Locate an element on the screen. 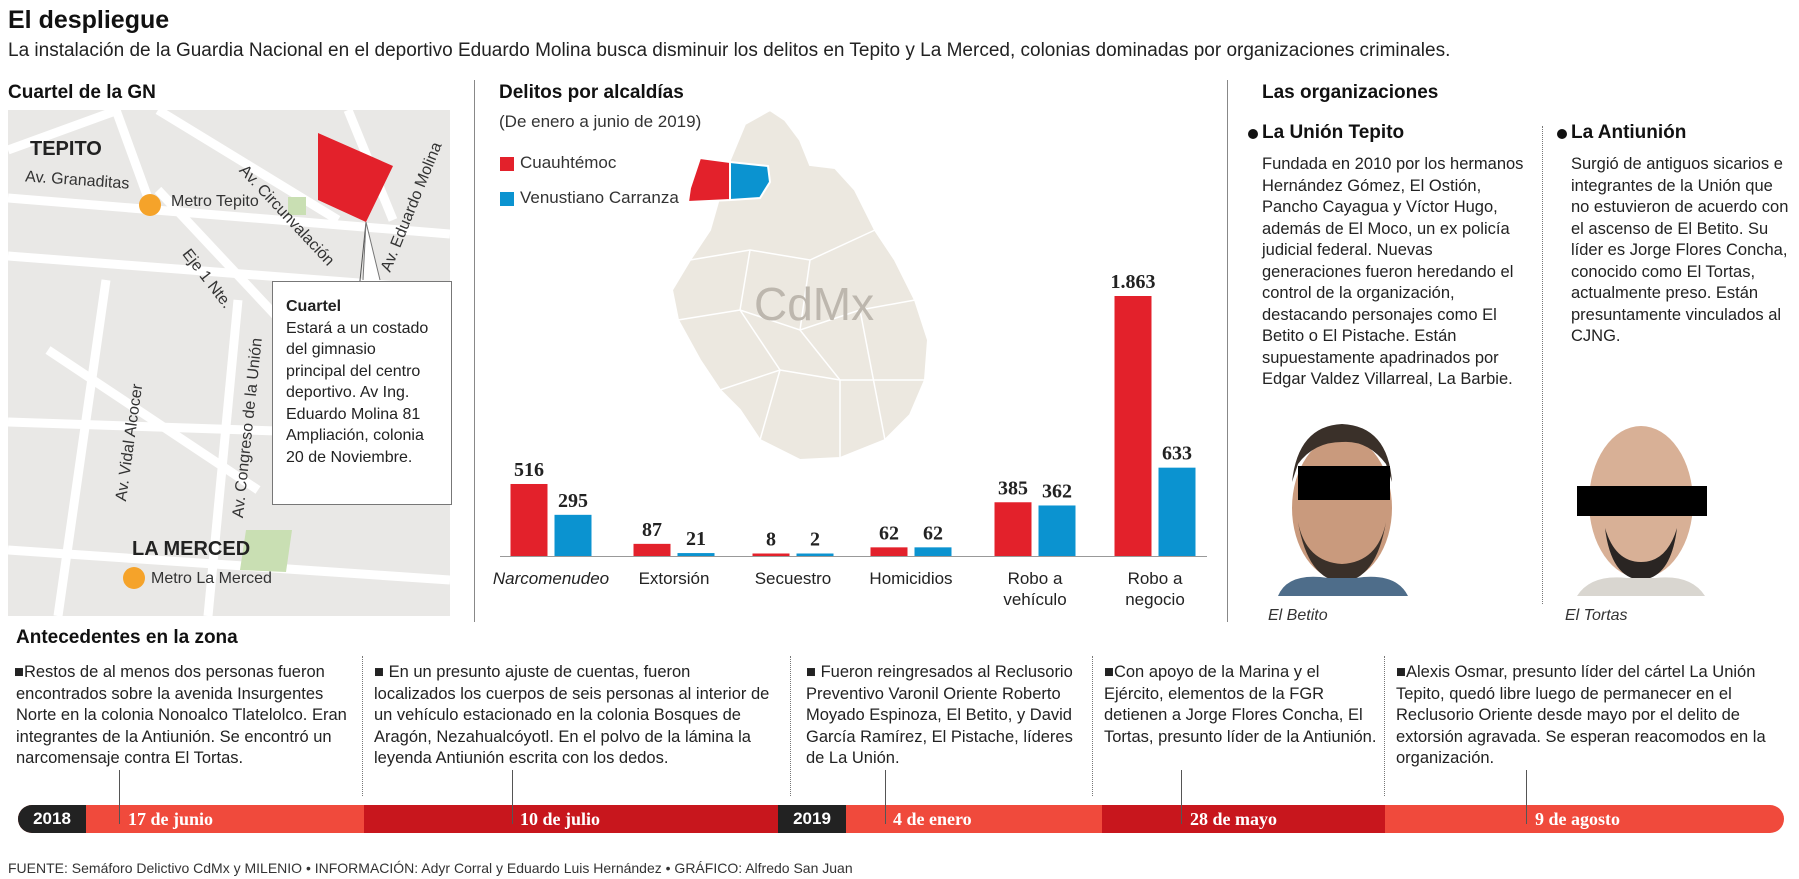 The width and height of the screenshot is (1799, 879). timeline-date-2: 10 de julio is located at coordinates (560, 819).